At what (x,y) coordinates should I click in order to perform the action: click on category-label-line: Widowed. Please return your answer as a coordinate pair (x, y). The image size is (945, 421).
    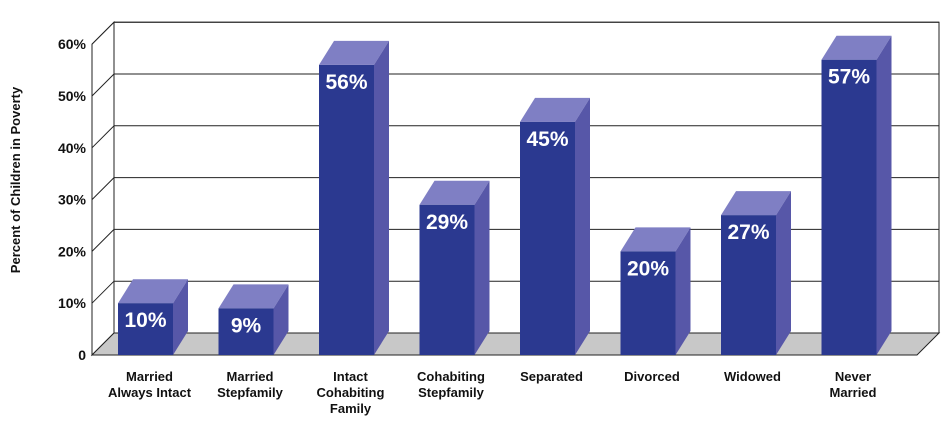
    Looking at the image, I should click on (752, 376).